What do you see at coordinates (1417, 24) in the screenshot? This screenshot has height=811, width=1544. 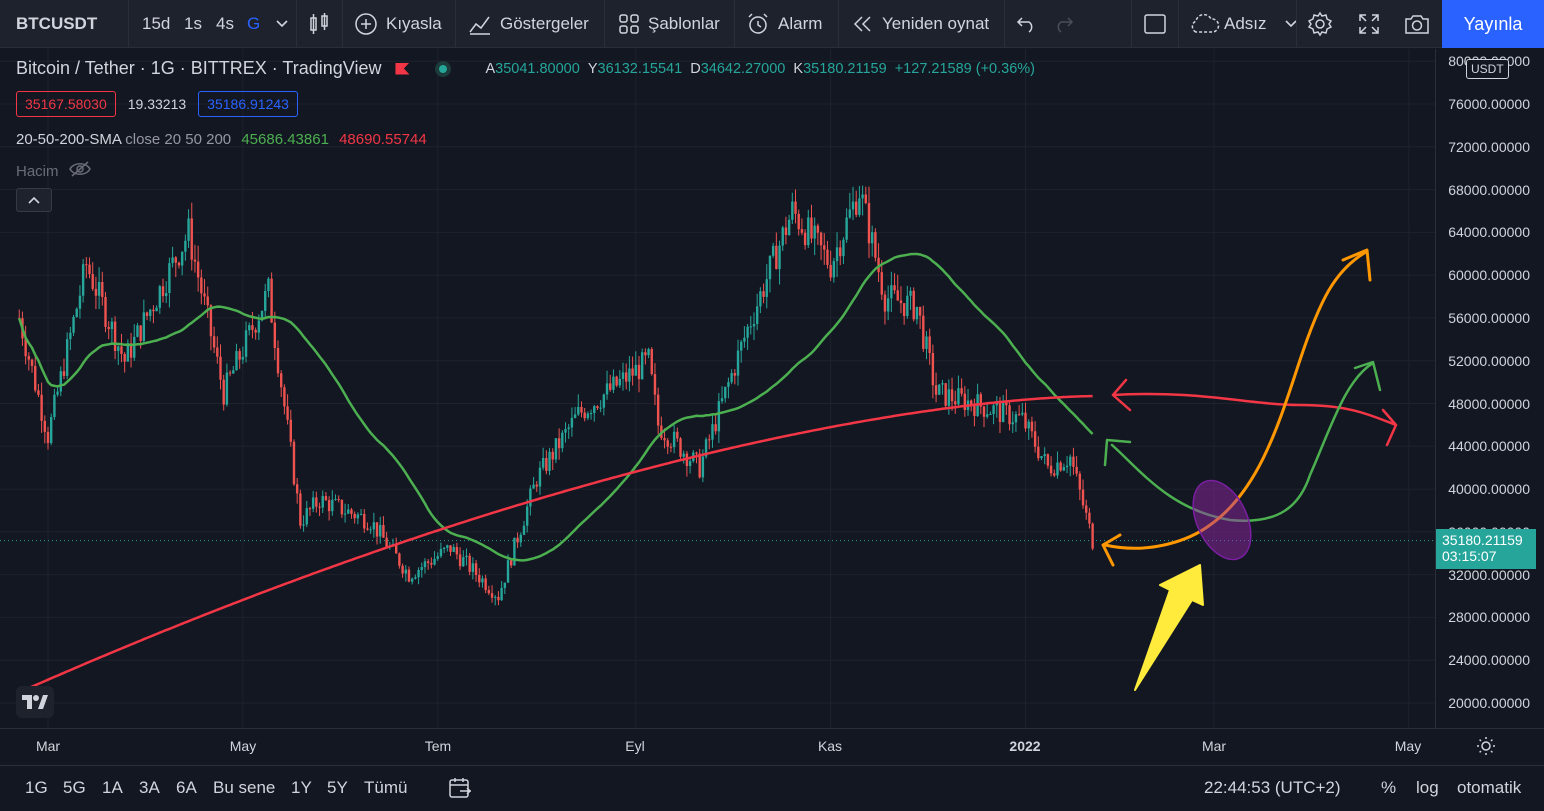 I see `camera-icon` at bounding box center [1417, 24].